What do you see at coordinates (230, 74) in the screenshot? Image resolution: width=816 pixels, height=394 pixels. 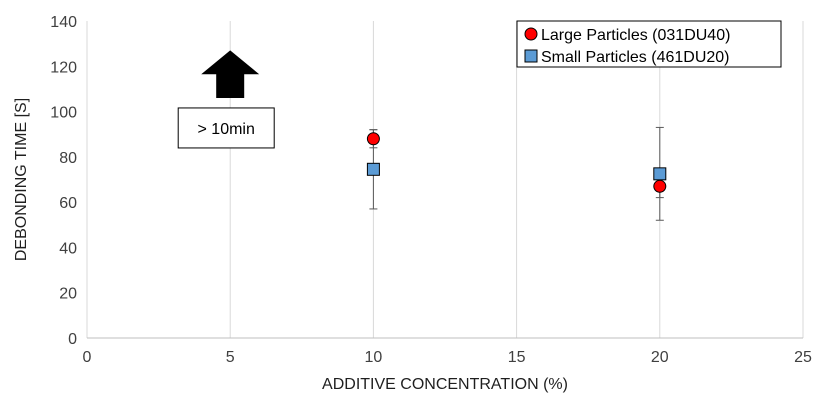 I see `up-arrow-icon` at bounding box center [230, 74].